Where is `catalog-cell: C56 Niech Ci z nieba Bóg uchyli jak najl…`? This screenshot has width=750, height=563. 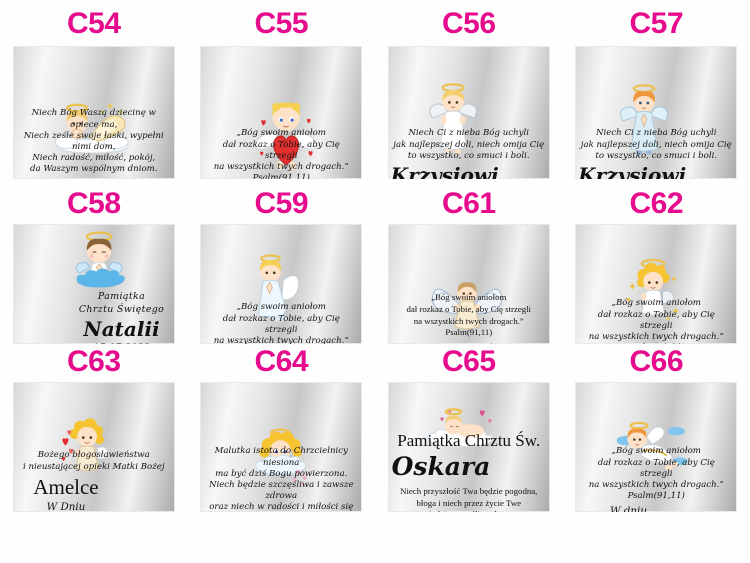
catalog-cell: C56 Niech Ci z nieba Bóg uchyli jak najl… is located at coordinates (469, 94).